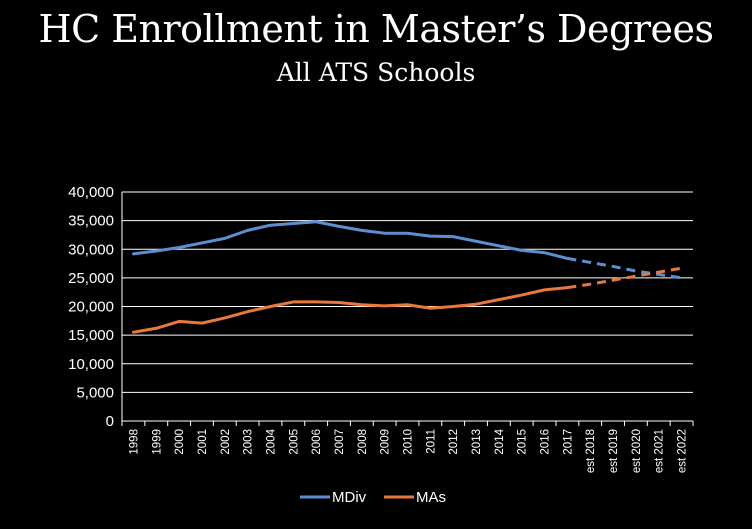 The image size is (752, 529). What do you see at coordinates (637, 451) in the screenshot?
I see `x-tick-label: est 2020` at bounding box center [637, 451].